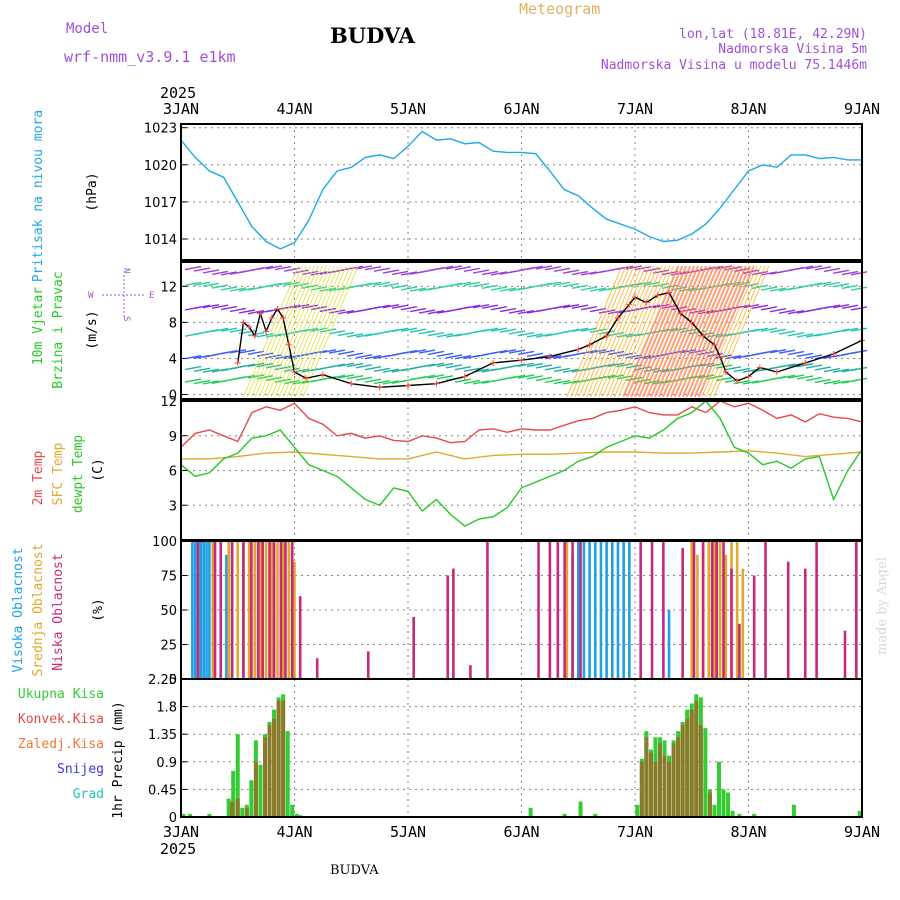 Image resolution: width=900 pixels, height=900 pixels. What do you see at coordinates (168, 611) in the screenshot?
I see `y-tick-label: 50` at bounding box center [168, 611].